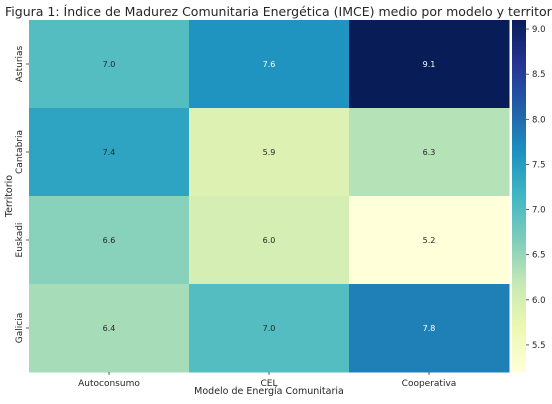 The image size is (552, 404). I want to click on y-tick-label: Galicia, so click(20, 328).